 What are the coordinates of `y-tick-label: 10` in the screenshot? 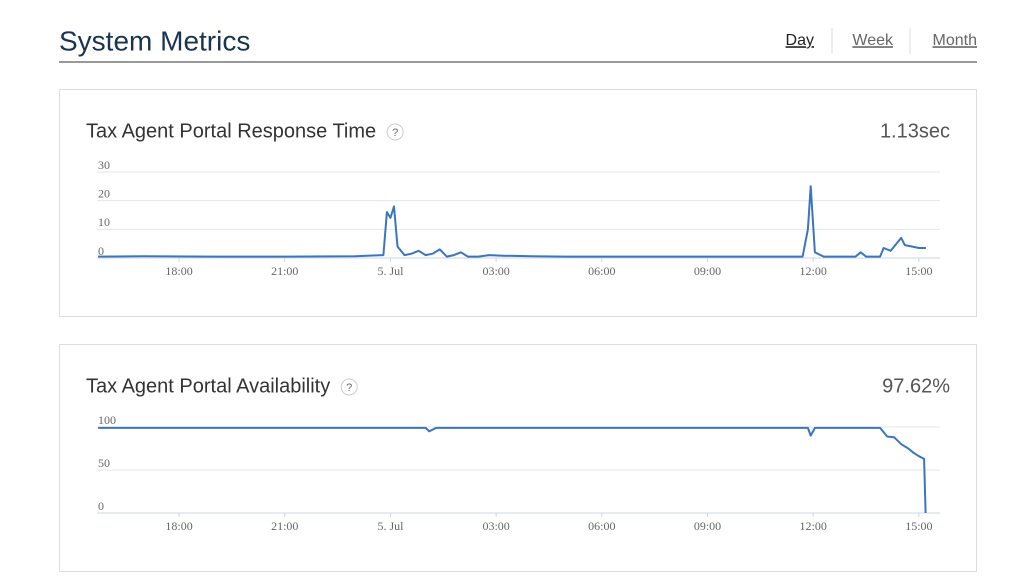 It's located at (104, 222).